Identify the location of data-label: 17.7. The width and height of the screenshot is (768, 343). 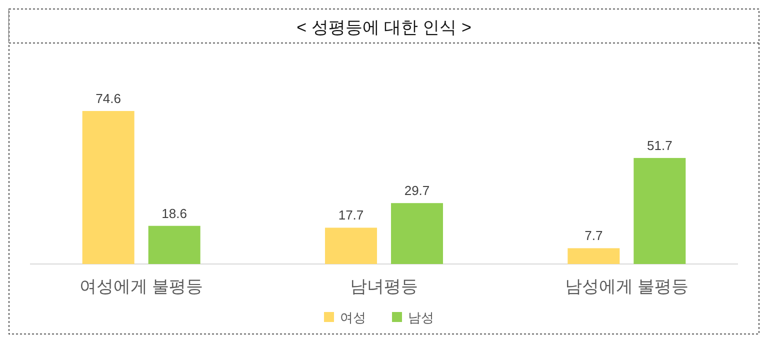
(351, 215).